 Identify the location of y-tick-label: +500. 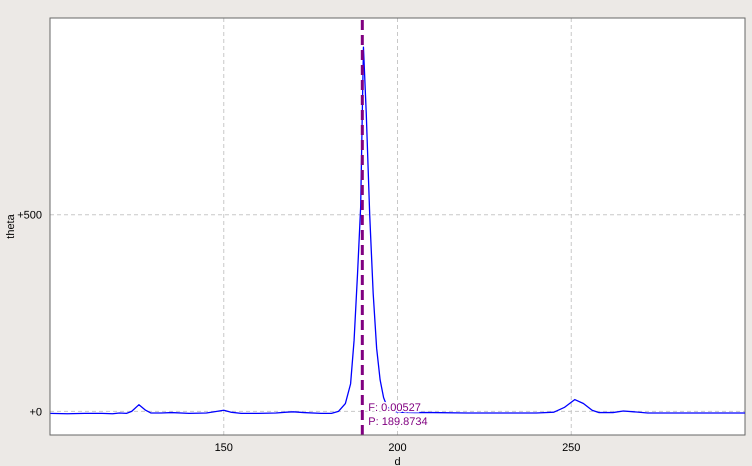
(29, 216).